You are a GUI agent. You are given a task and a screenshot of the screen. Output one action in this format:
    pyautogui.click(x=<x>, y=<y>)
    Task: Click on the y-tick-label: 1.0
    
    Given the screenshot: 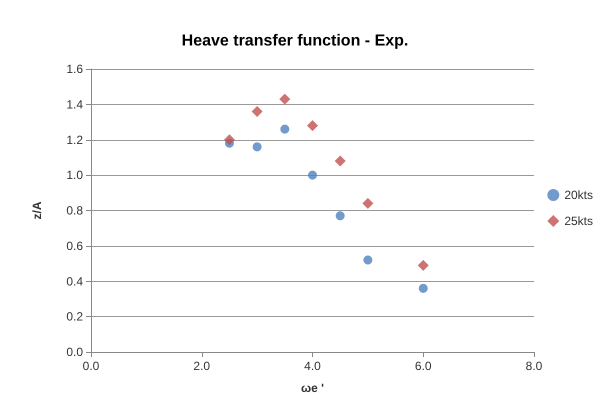 What is the action you would take?
    pyautogui.click(x=75, y=175)
    